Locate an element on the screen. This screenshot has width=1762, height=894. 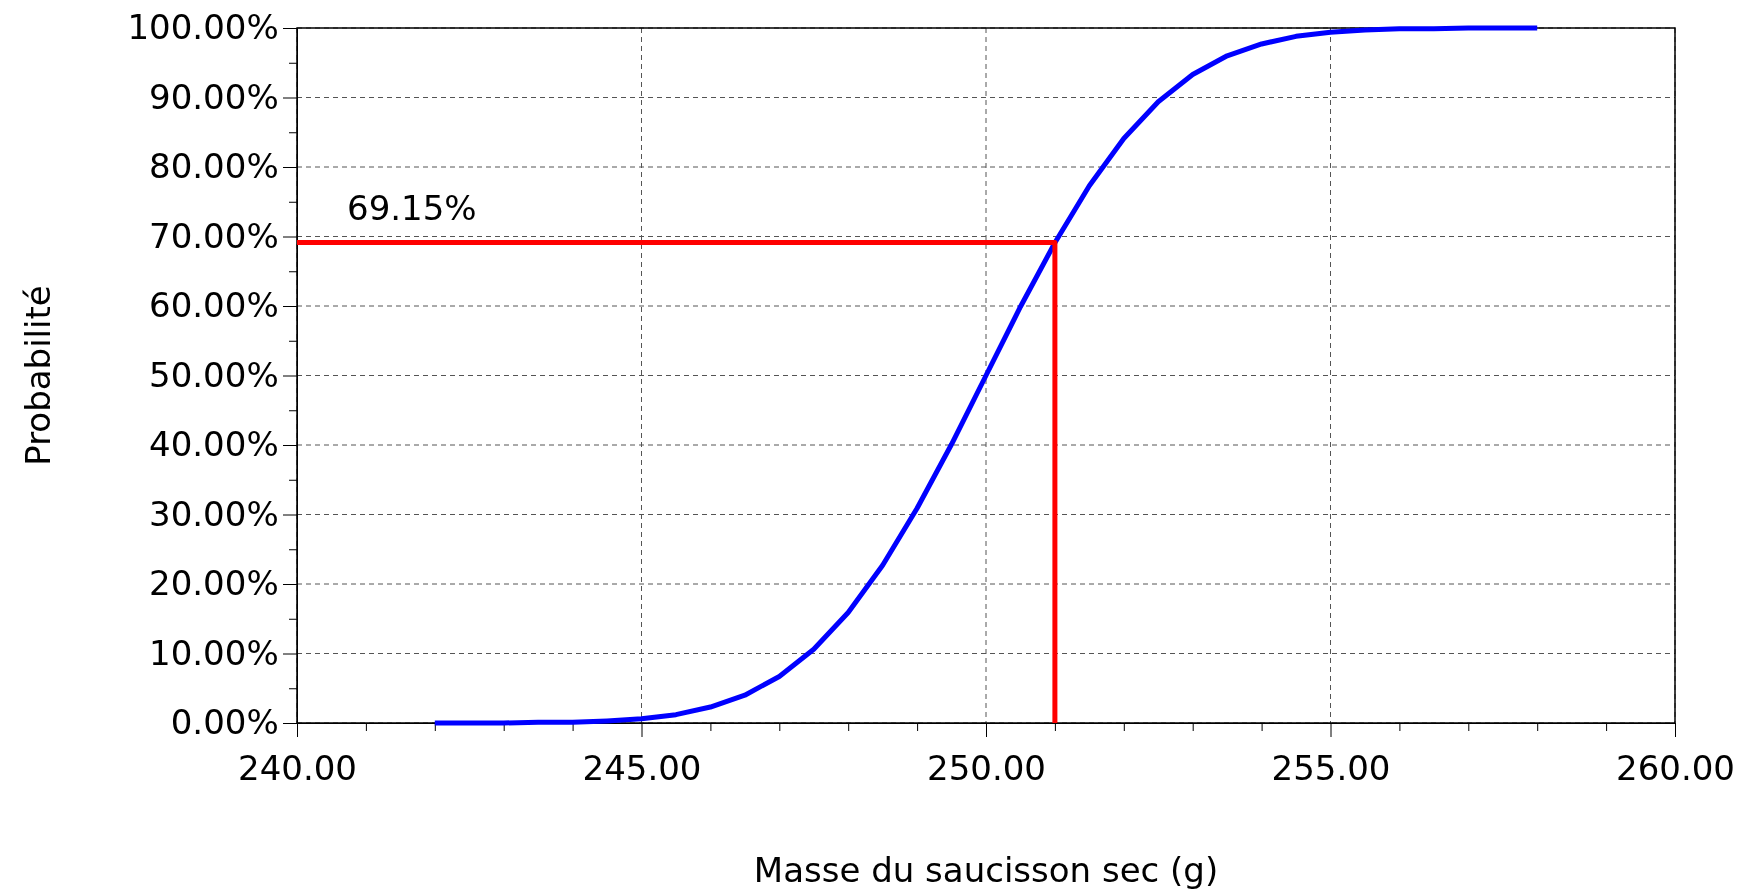
annotation: 69.15% is located at coordinates (412, 208).